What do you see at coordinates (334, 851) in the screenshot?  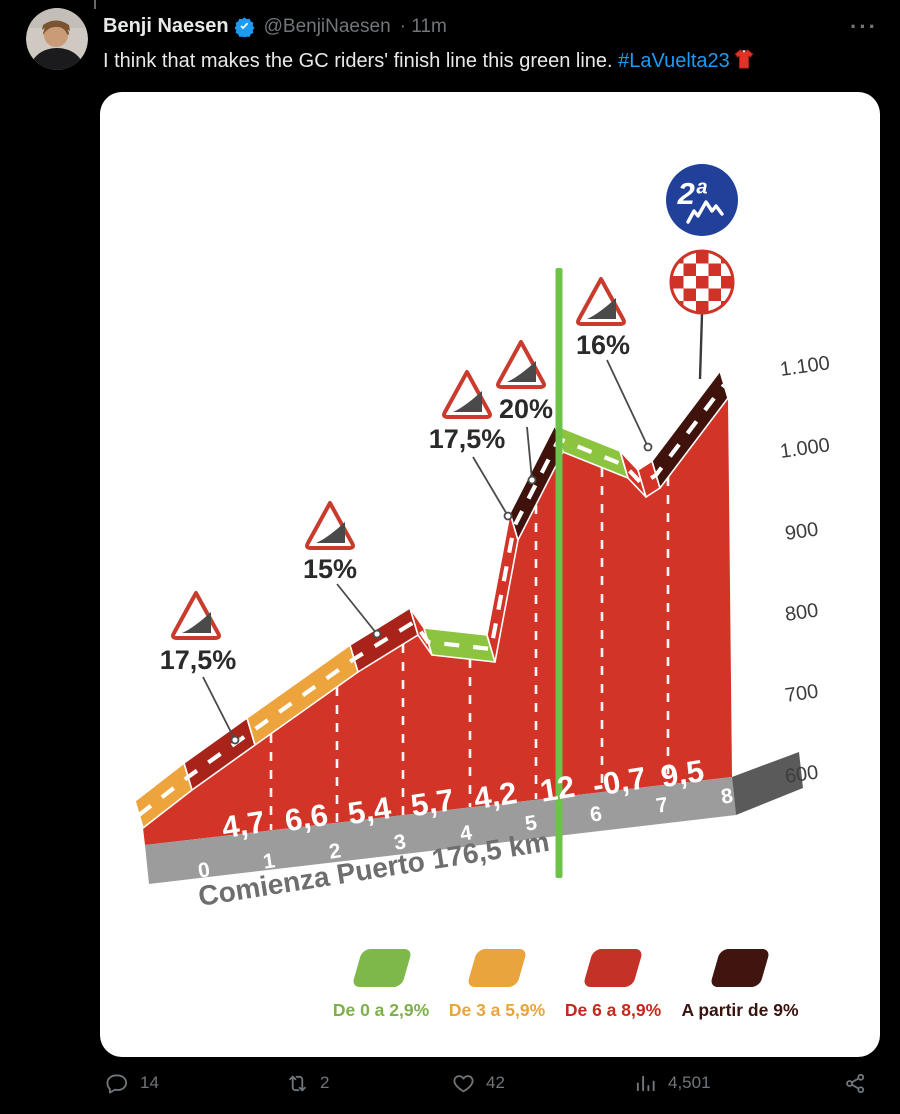 I see `km-2: 2` at bounding box center [334, 851].